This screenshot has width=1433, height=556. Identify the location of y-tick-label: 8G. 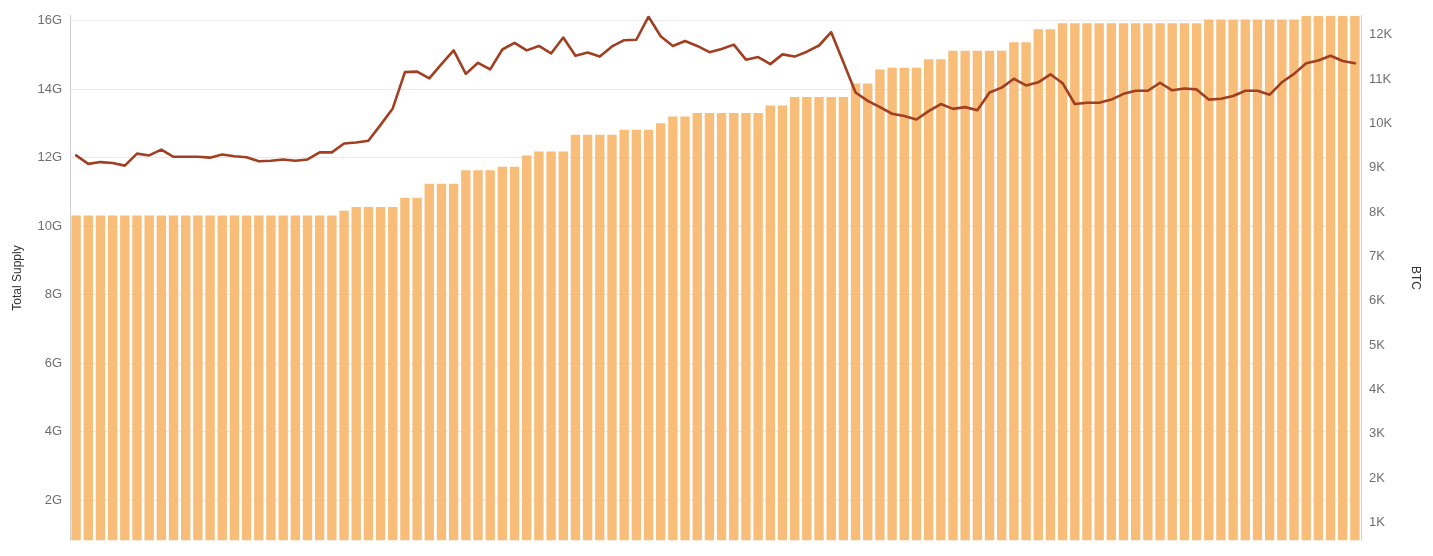
(53, 294).